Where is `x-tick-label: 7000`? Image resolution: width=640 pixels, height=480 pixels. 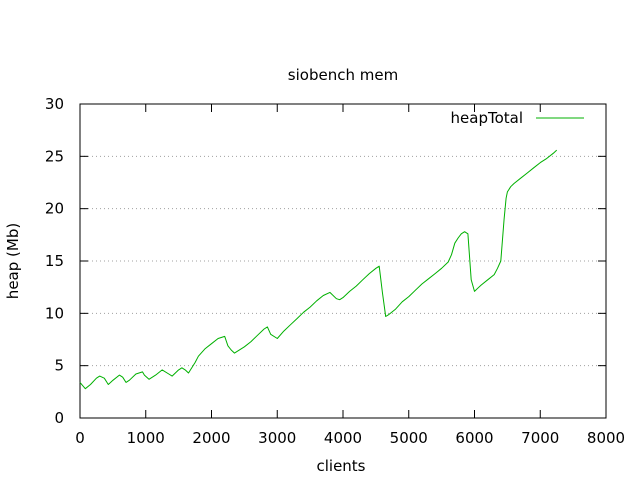
x-tick-label: 7000 is located at coordinates (540, 438).